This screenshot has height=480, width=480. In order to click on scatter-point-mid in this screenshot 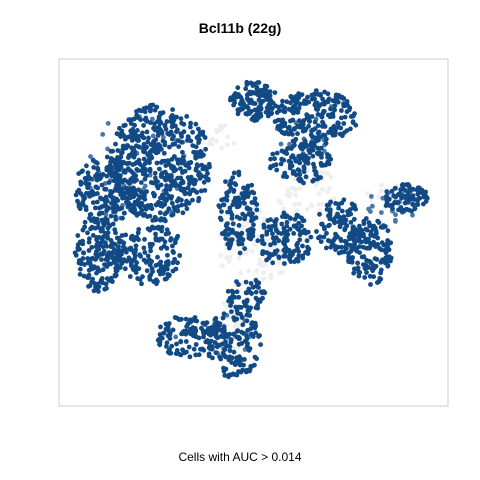, I will do `click(371, 196)`.